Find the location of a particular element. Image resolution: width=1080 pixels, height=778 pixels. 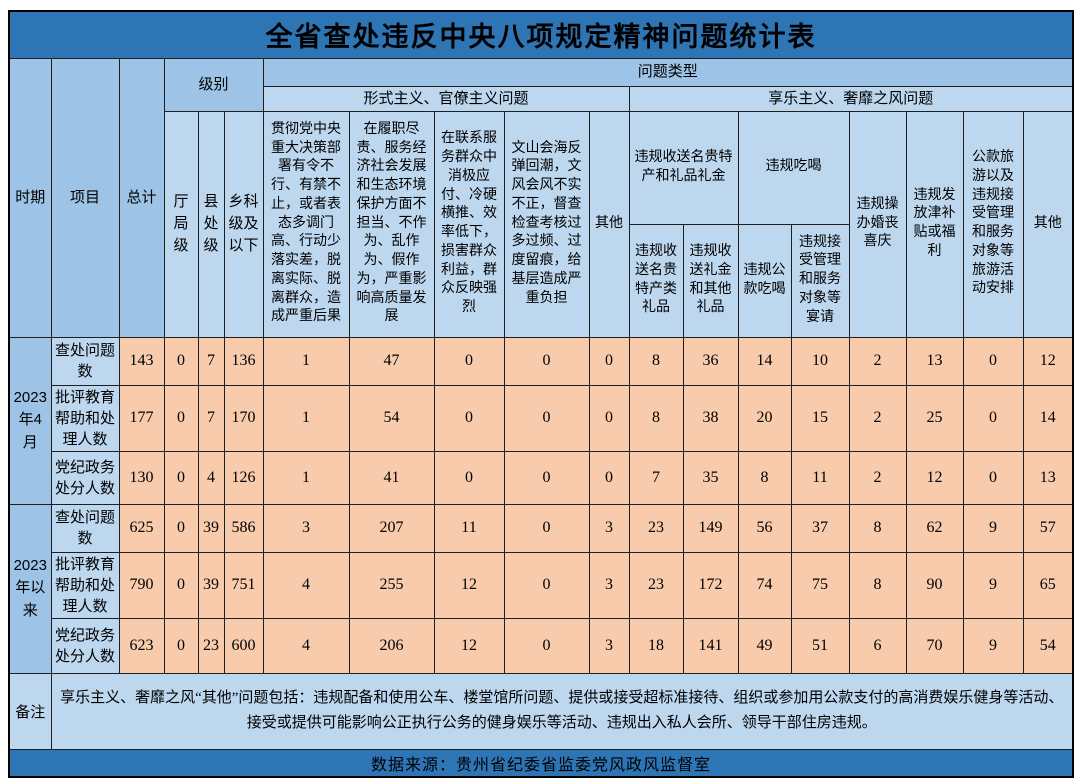

data-cell: 126 is located at coordinates (243, 477).